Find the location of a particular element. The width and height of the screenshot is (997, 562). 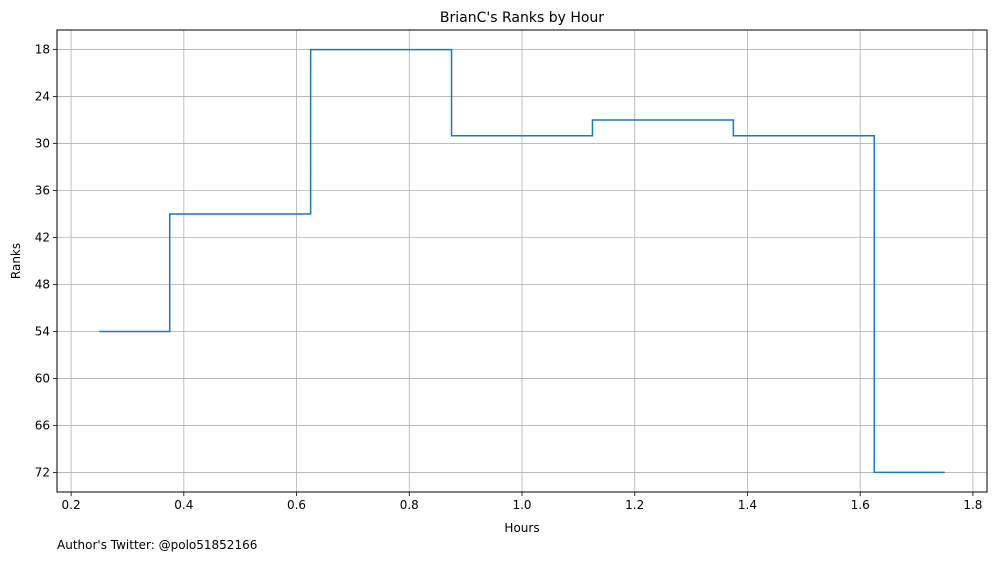

chart-title: BrianC's Ranks by Hour is located at coordinates (522, 18).